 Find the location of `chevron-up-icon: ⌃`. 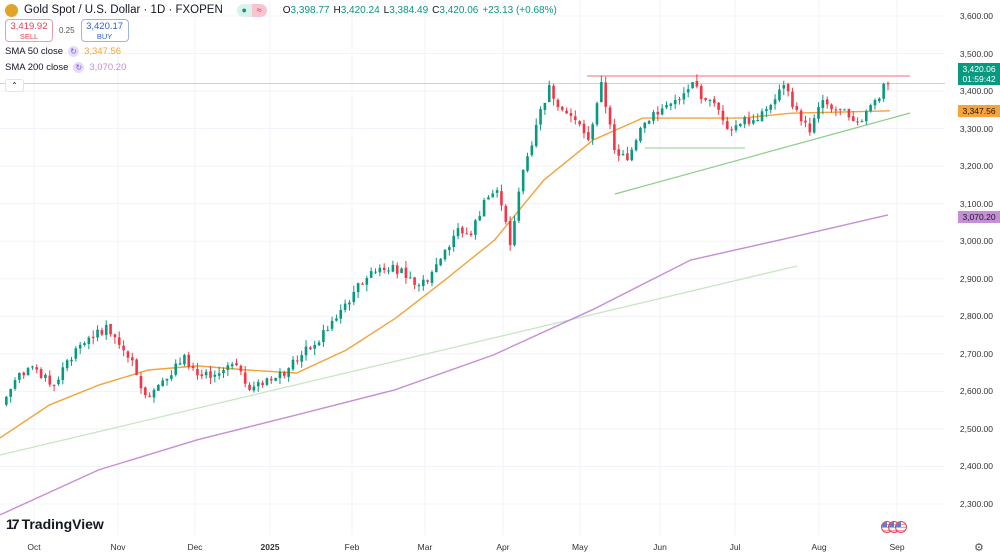

chevron-up-icon: ⌃ is located at coordinates (14, 85).